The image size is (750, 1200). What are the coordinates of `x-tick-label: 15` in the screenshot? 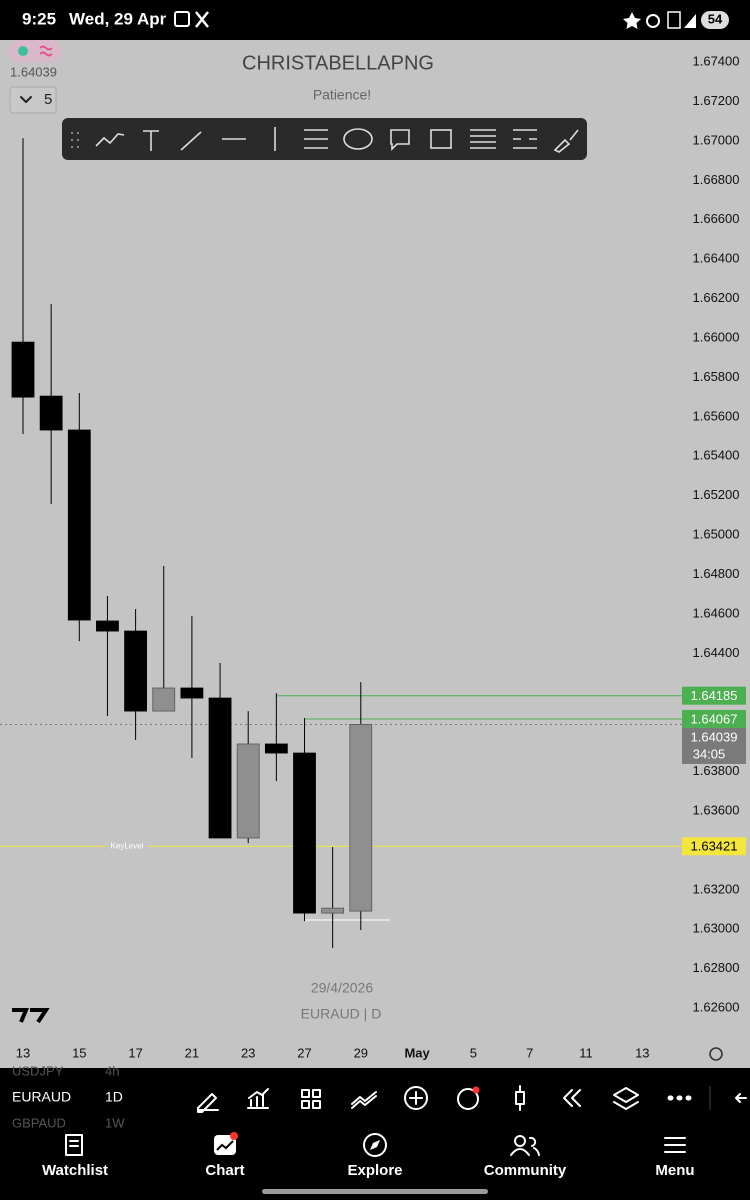 It's located at (79, 1052).